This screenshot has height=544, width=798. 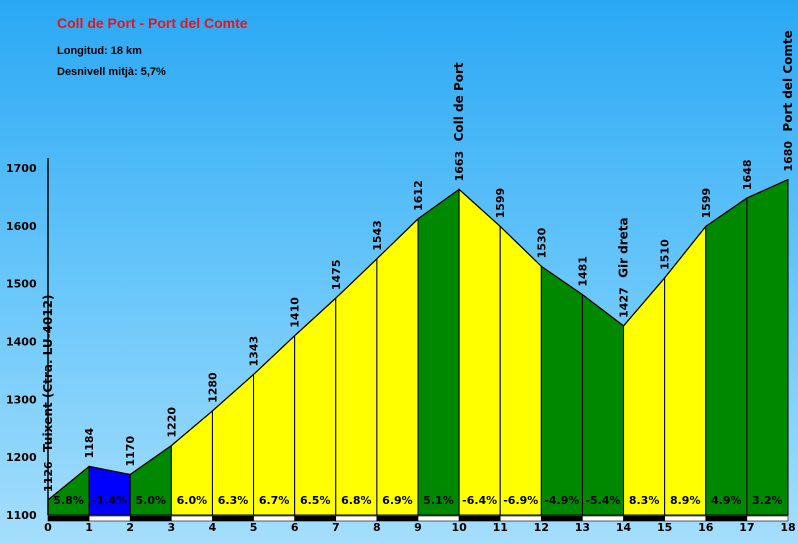 I want to click on place-annotation: Coll de Port, so click(x=459, y=101).